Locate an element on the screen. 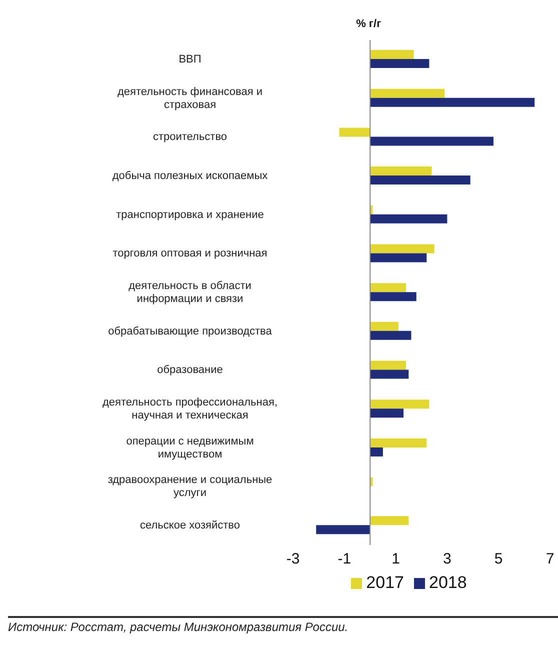 The image size is (558, 654). y-tick-label: операции с недвижимым имуществом is located at coordinates (190, 447).